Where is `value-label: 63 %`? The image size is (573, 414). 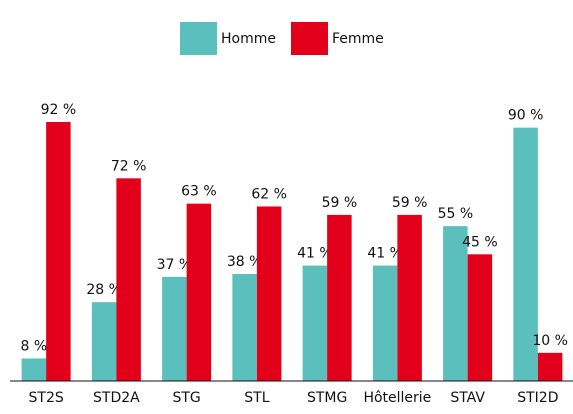 value-label: 63 % is located at coordinates (199, 192).